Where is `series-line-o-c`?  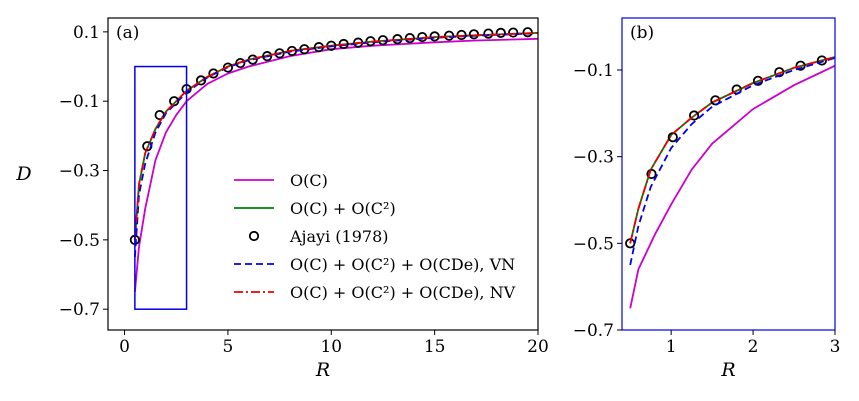
series-line-o-c is located at coordinates (732, 186).